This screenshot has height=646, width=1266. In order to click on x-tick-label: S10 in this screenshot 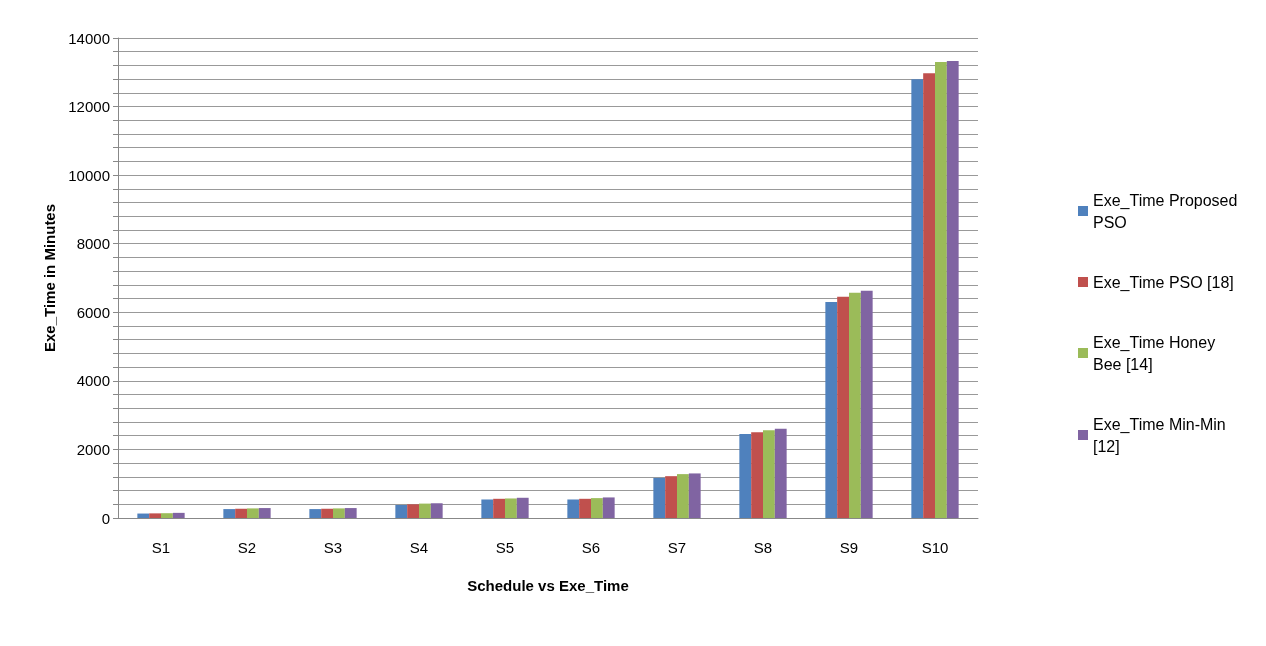, I will do `click(935, 547)`.